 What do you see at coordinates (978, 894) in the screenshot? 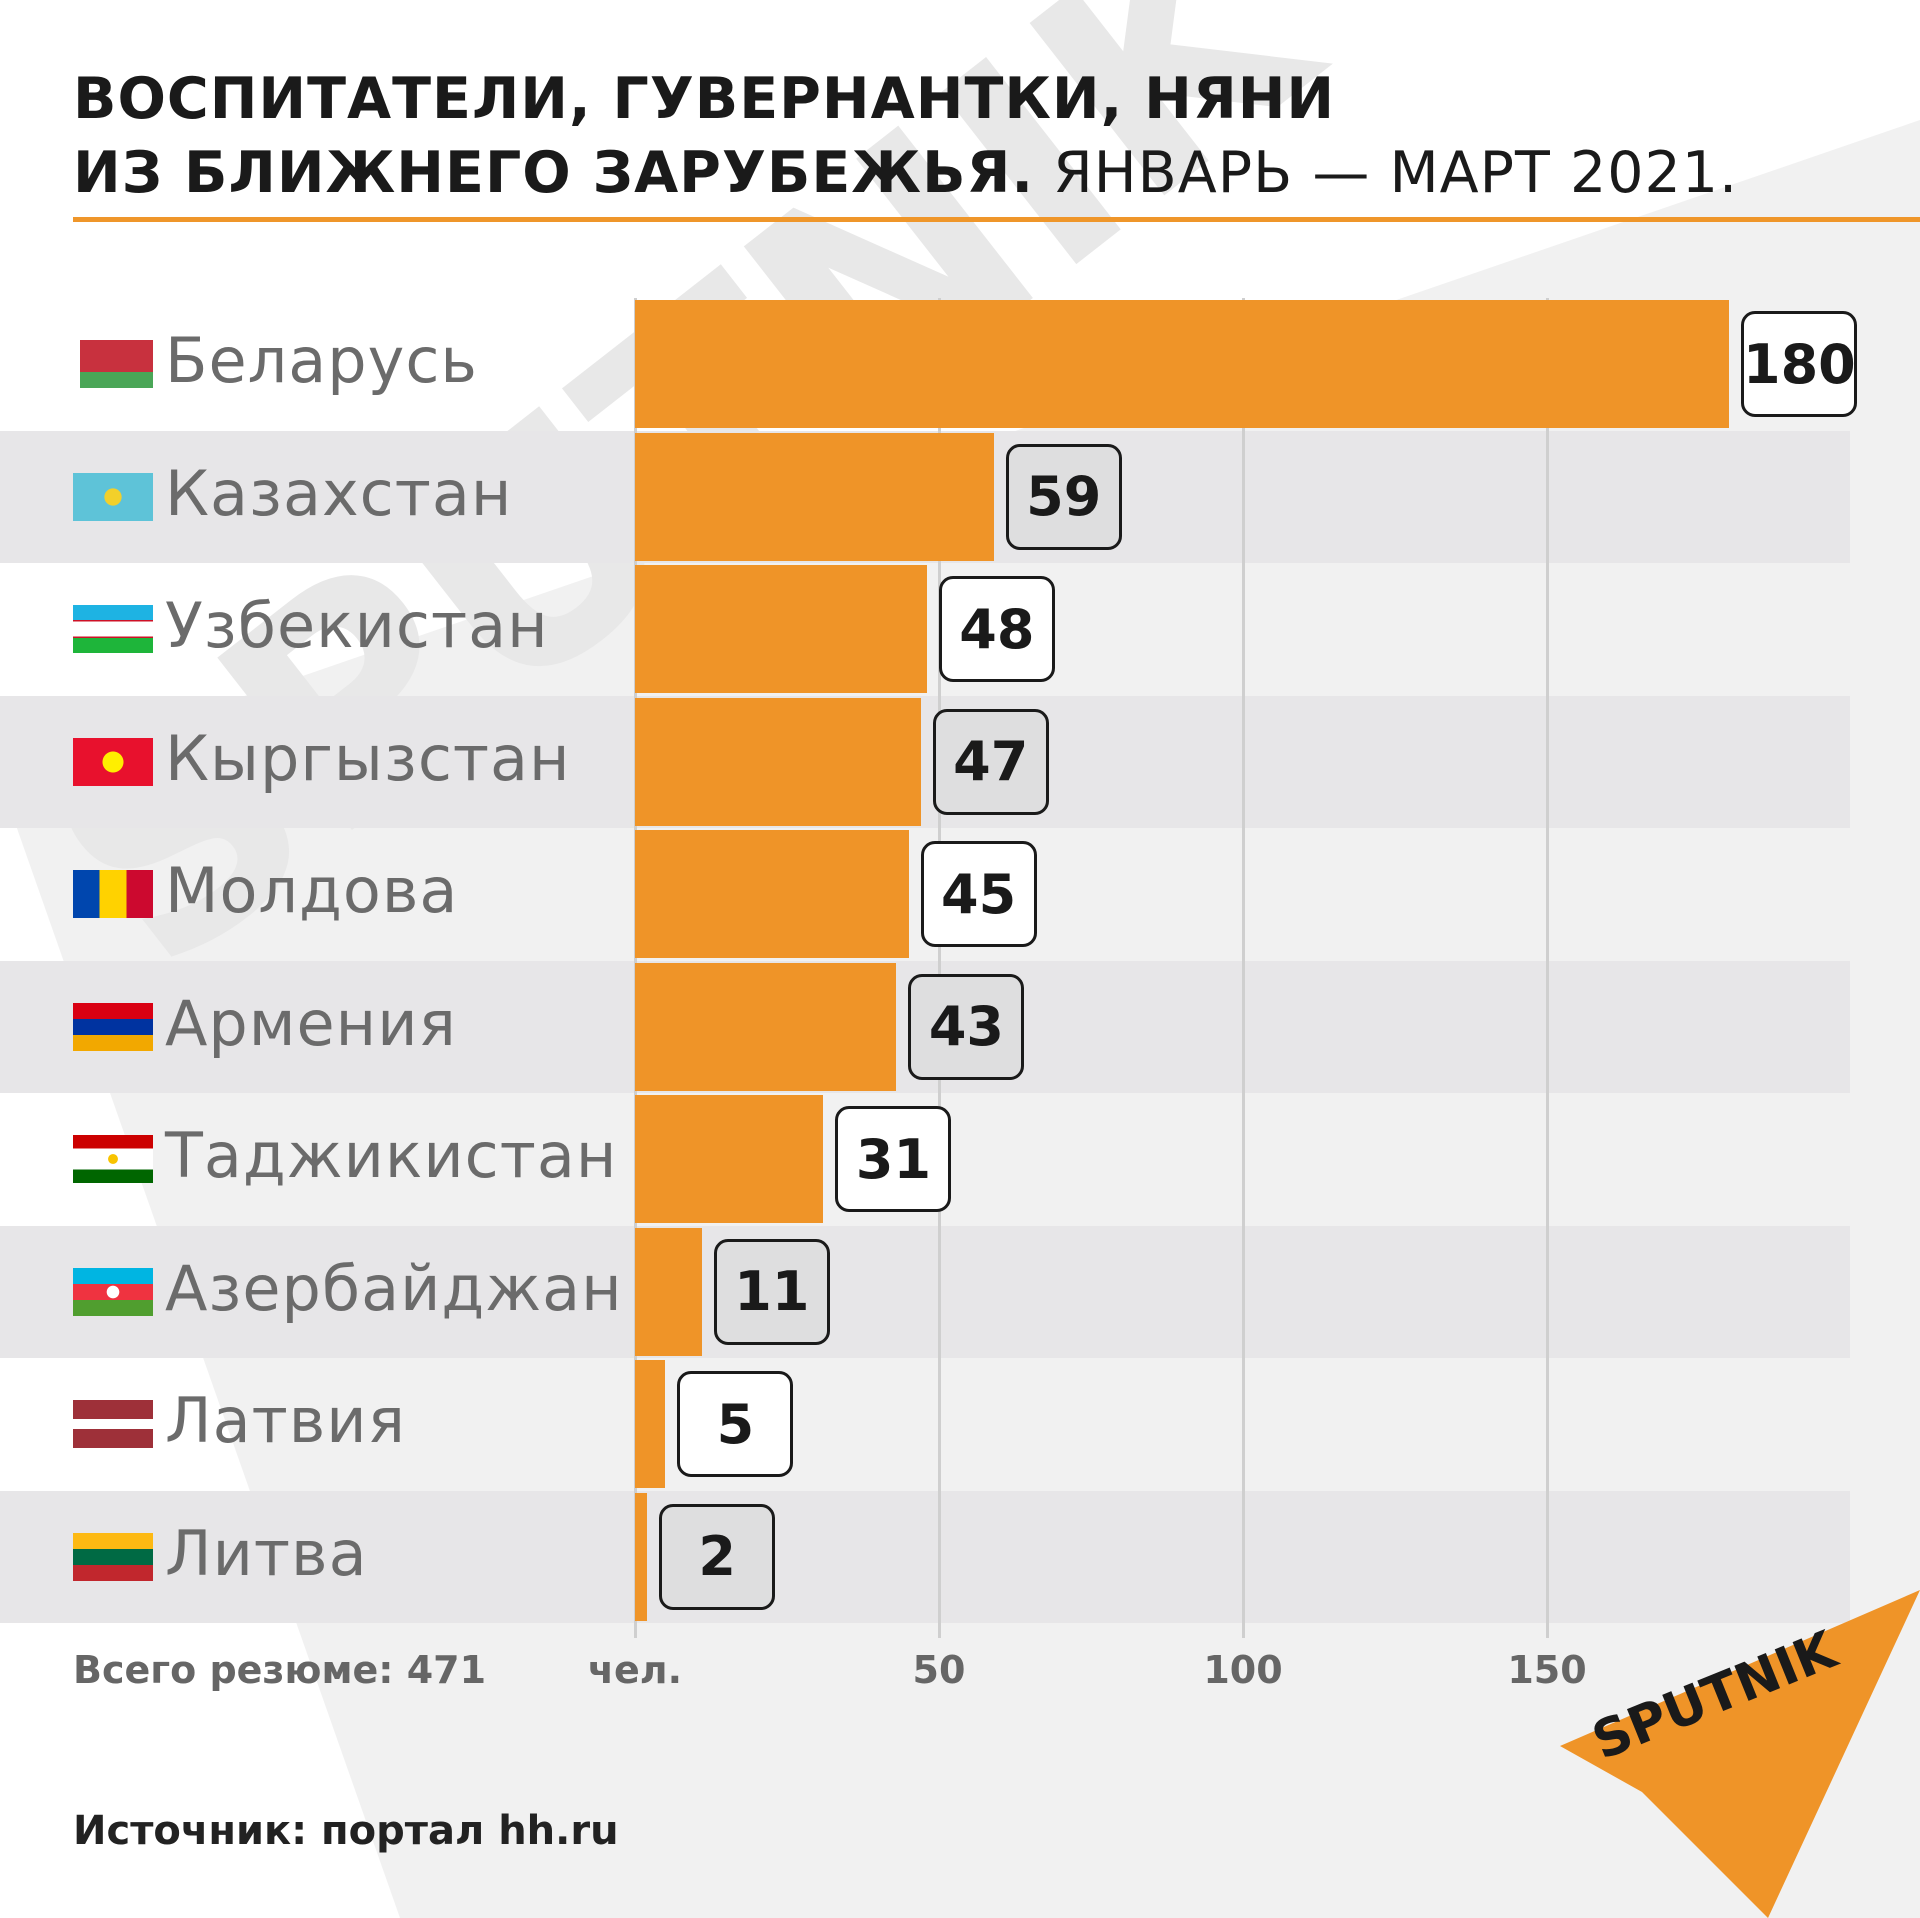
I see `data-label: 45` at bounding box center [978, 894].